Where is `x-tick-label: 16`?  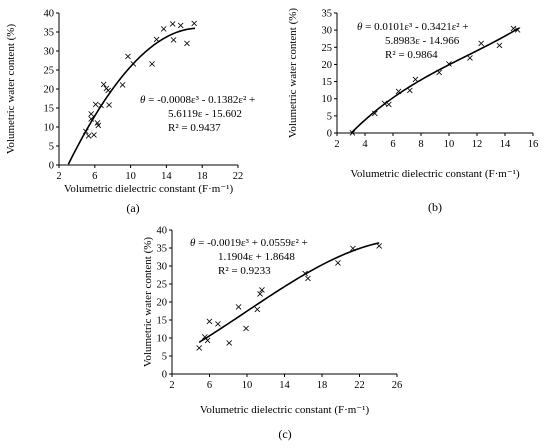 x-tick-label: 16 is located at coordinates (533, 144).